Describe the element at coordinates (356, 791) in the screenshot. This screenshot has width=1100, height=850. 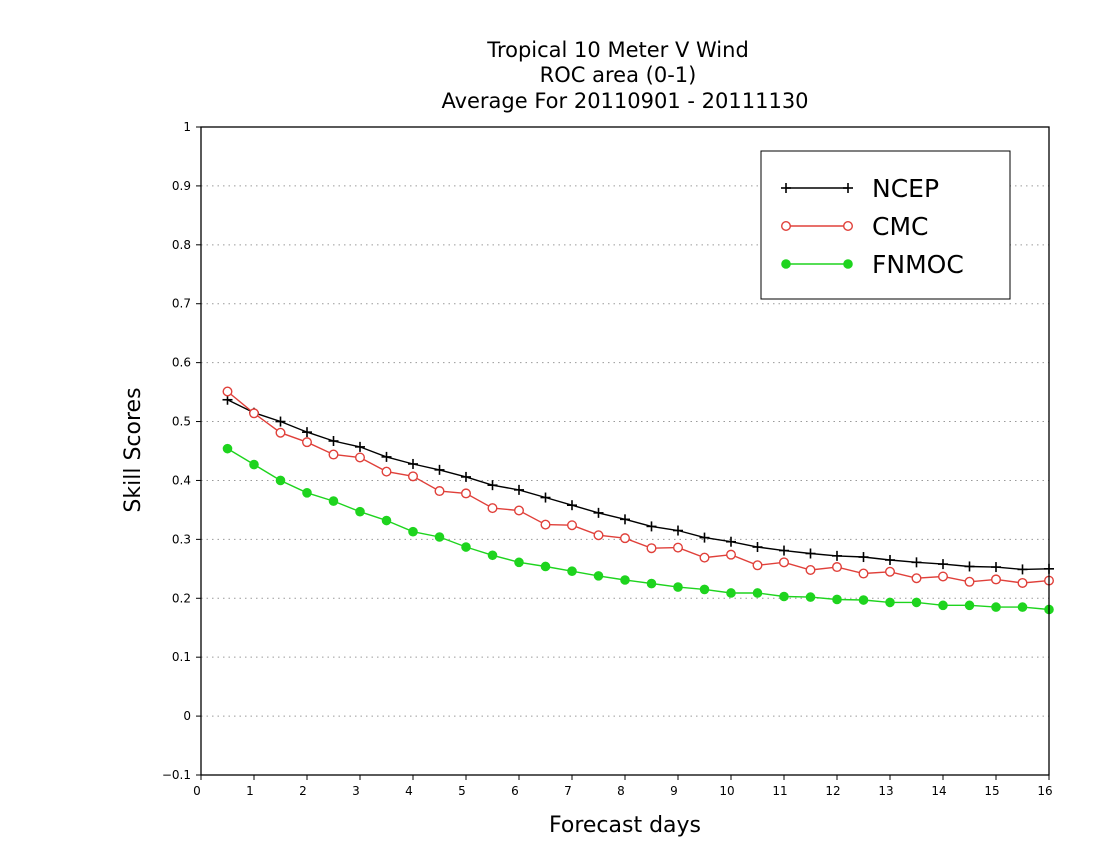
I see `x-tick-label: 3` at that location.